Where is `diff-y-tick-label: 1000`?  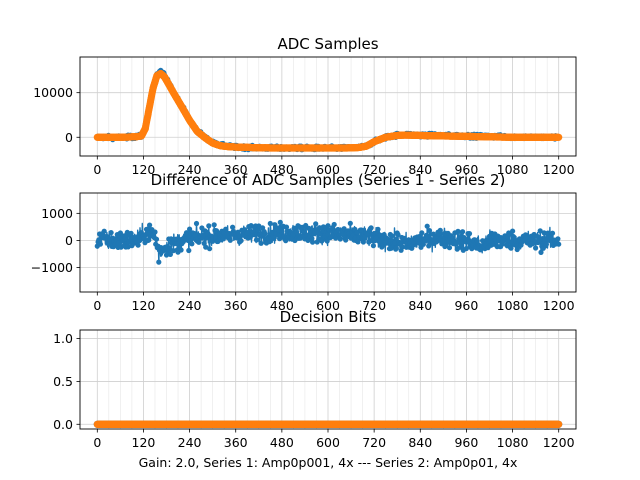 diff-y-tick-label: 1000 is located at coordinates (57, 213).